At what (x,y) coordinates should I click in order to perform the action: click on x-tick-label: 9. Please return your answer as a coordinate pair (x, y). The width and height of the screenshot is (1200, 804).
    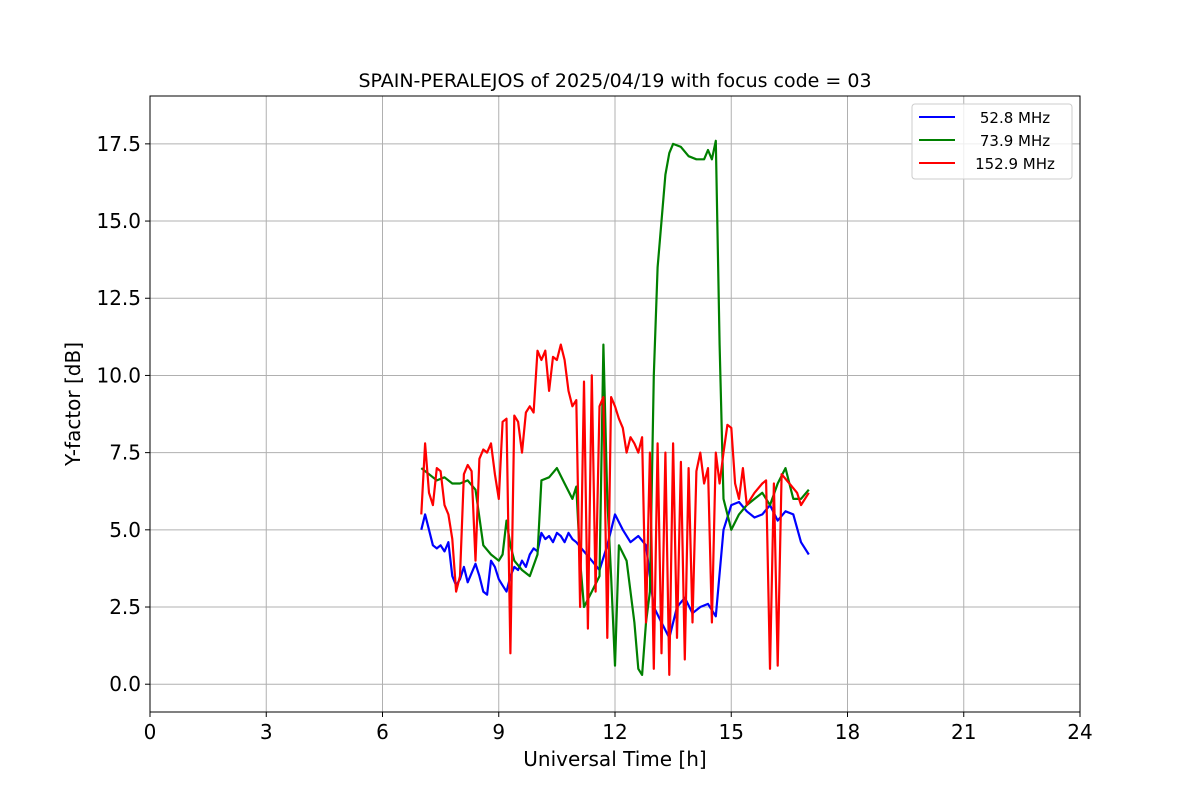
    Looking at the image, I should click on (498, 732).